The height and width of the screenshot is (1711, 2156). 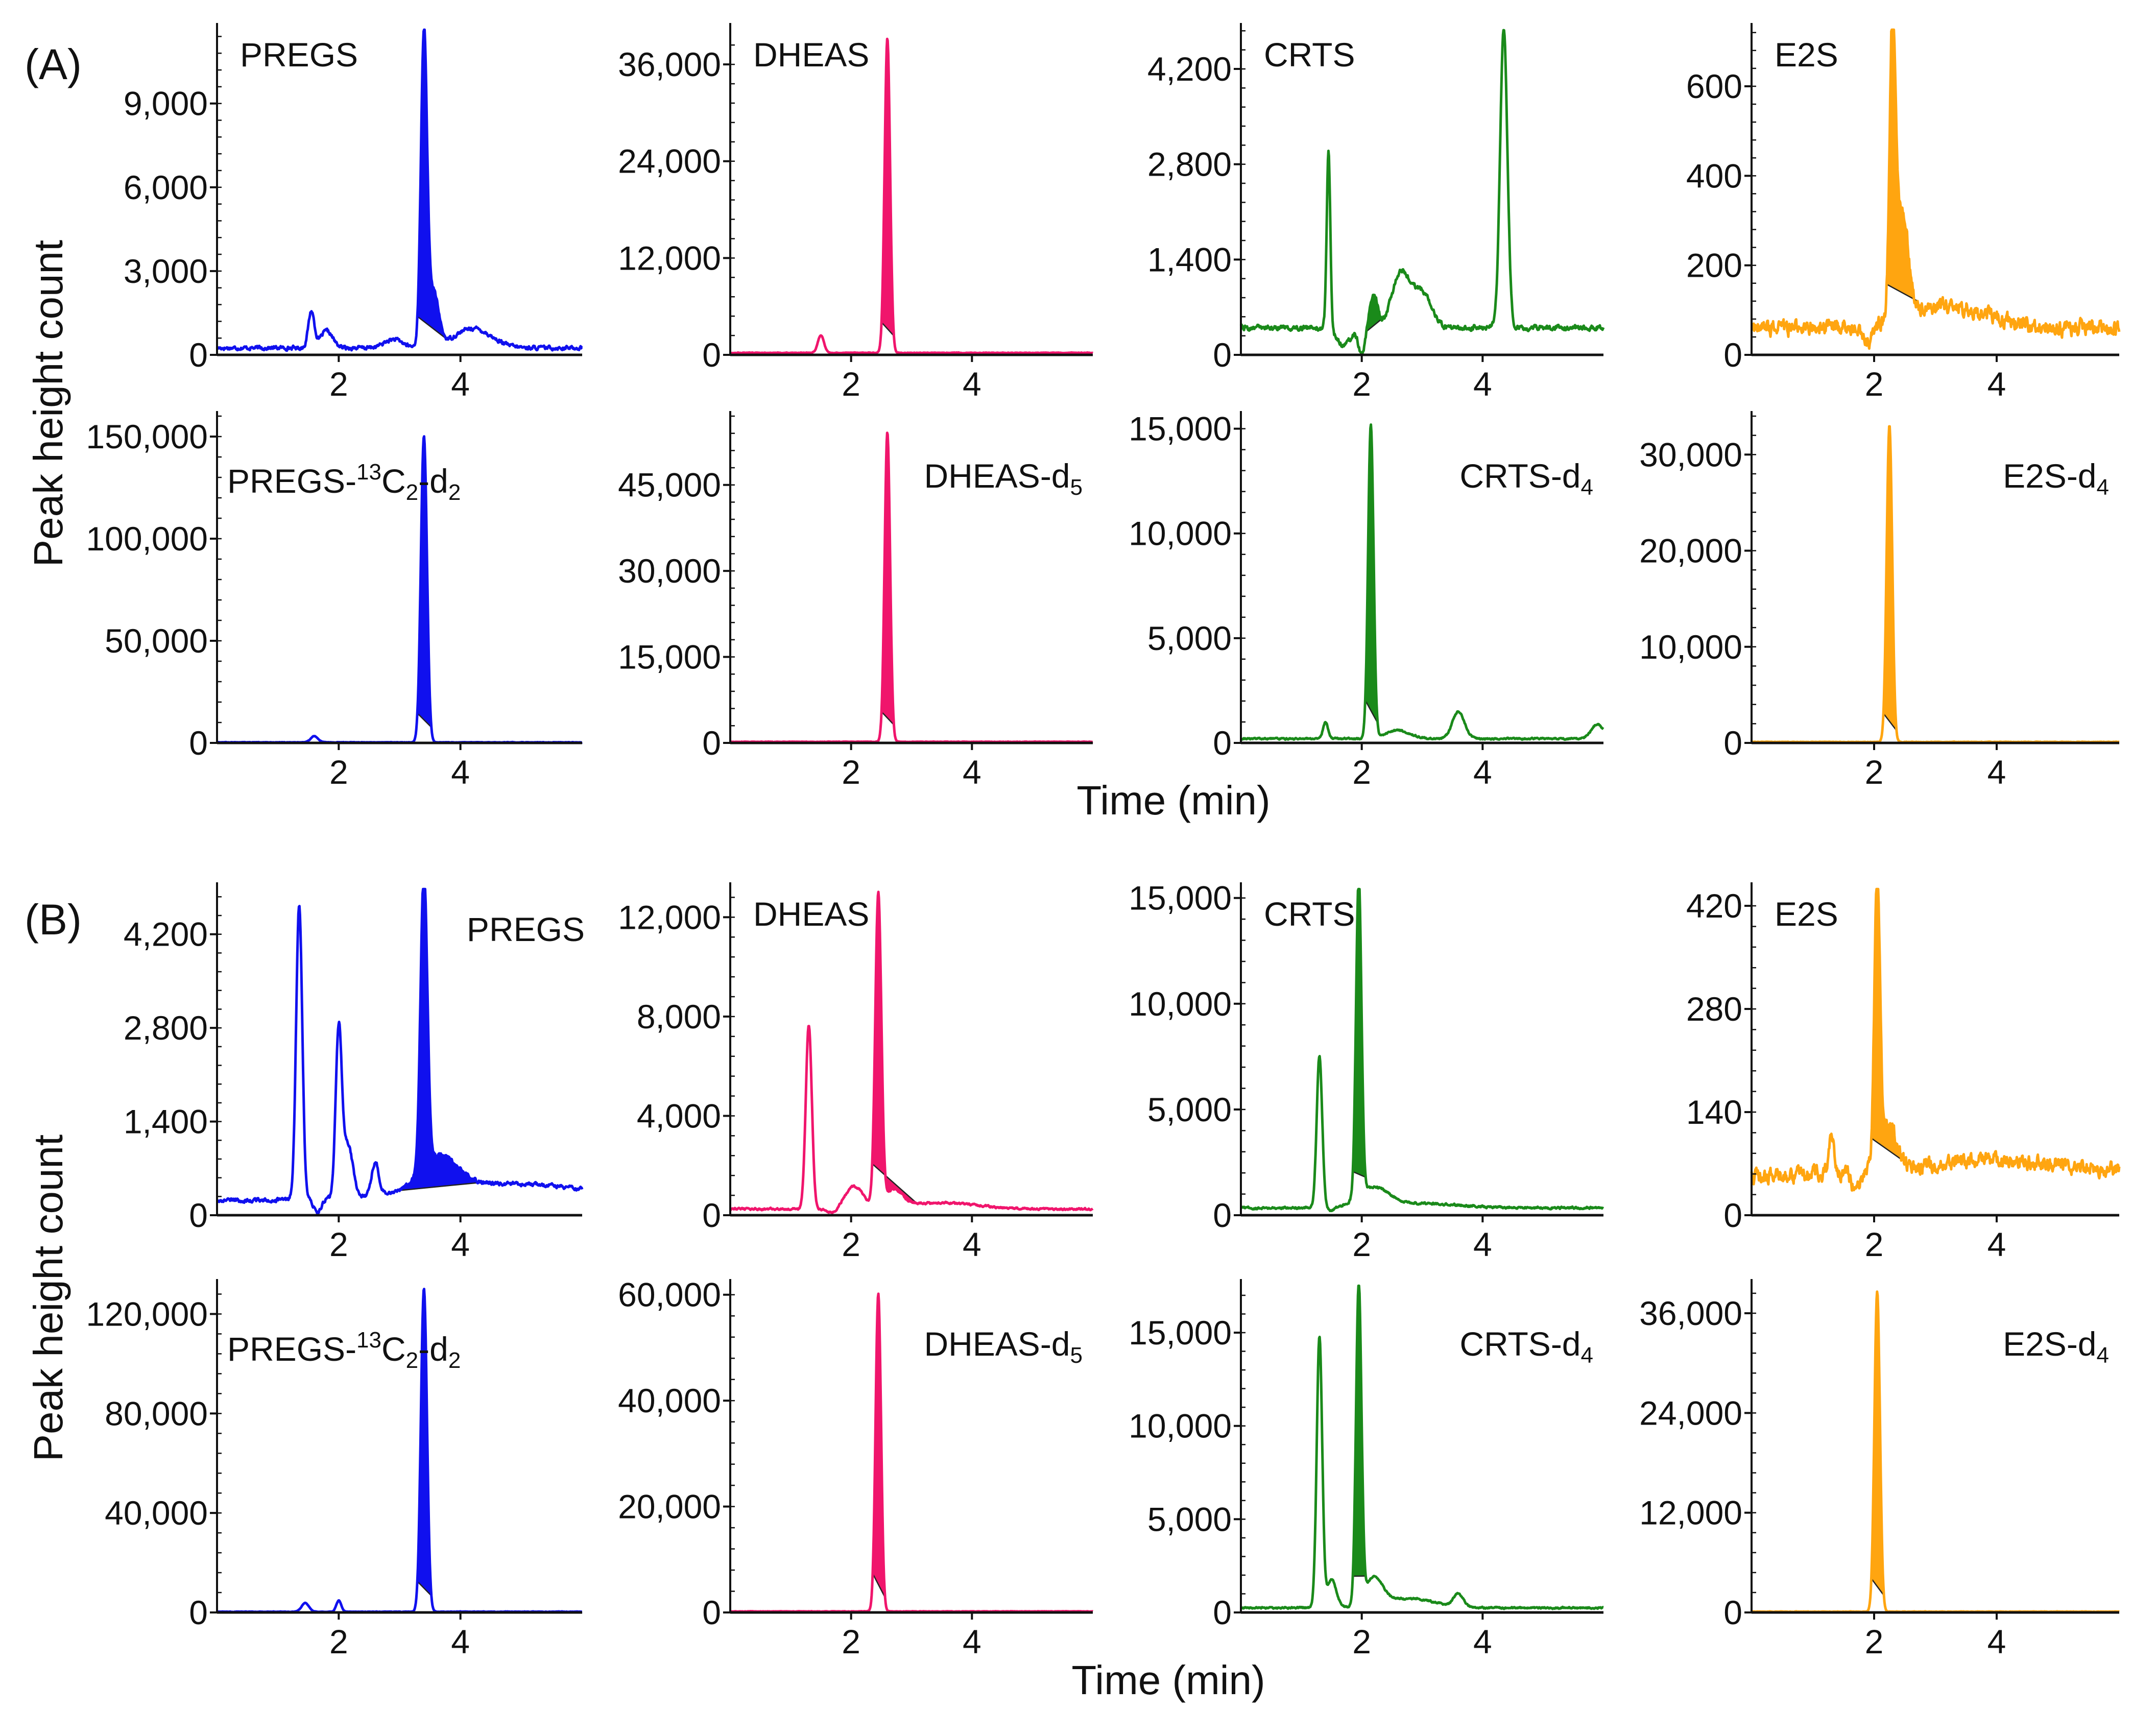 I want to click on y-tick-label: 60,000, so click(x=669, y=1295).